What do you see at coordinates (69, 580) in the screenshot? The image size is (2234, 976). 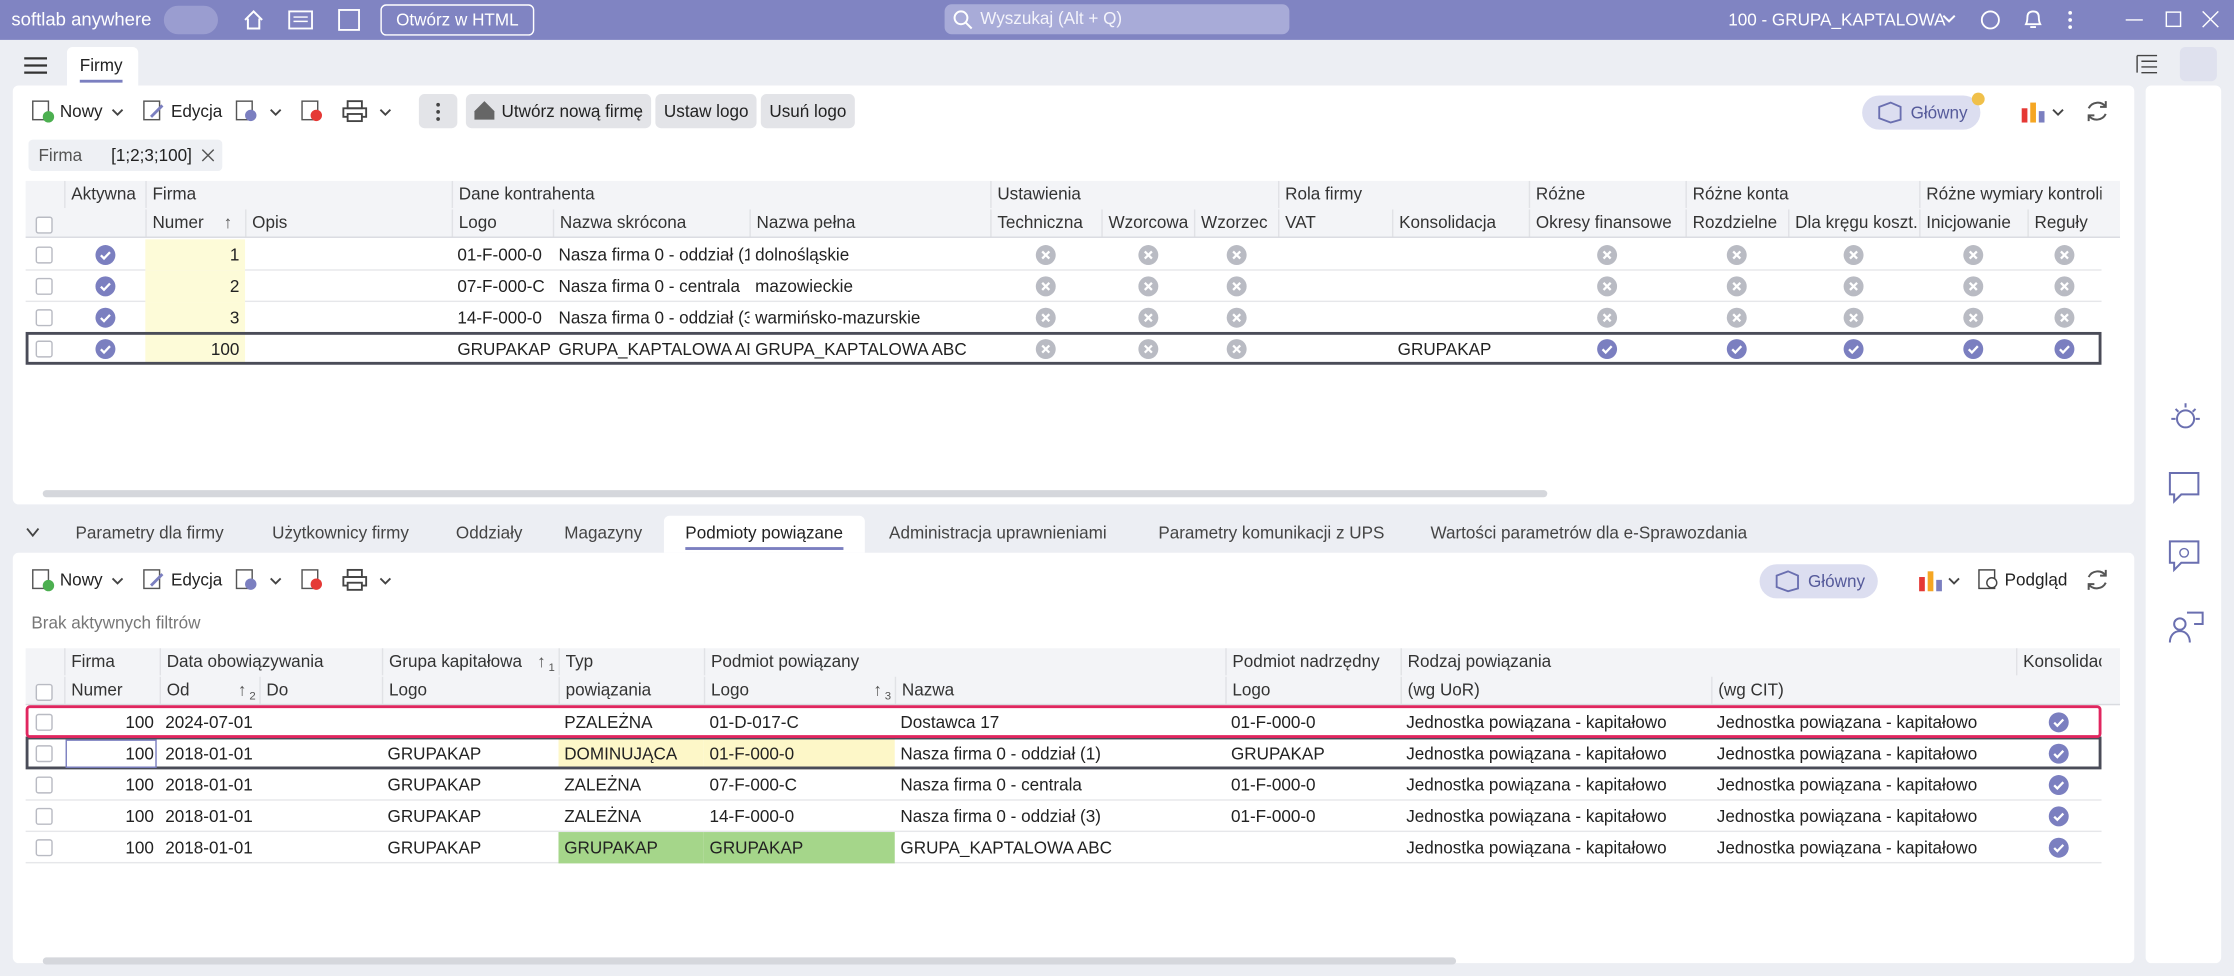 I see `new-button: Nowy` at bounding box center [69, 580].